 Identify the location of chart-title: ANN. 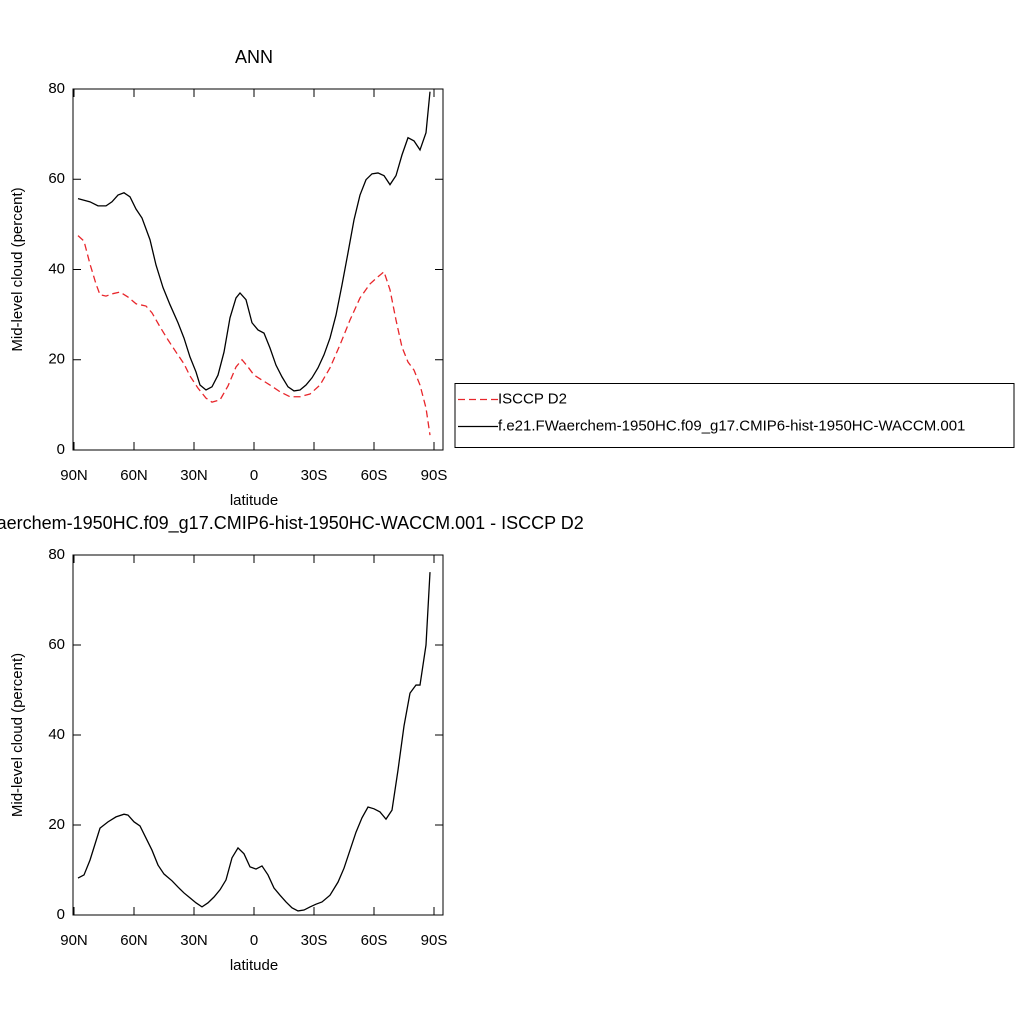
(254, 57).